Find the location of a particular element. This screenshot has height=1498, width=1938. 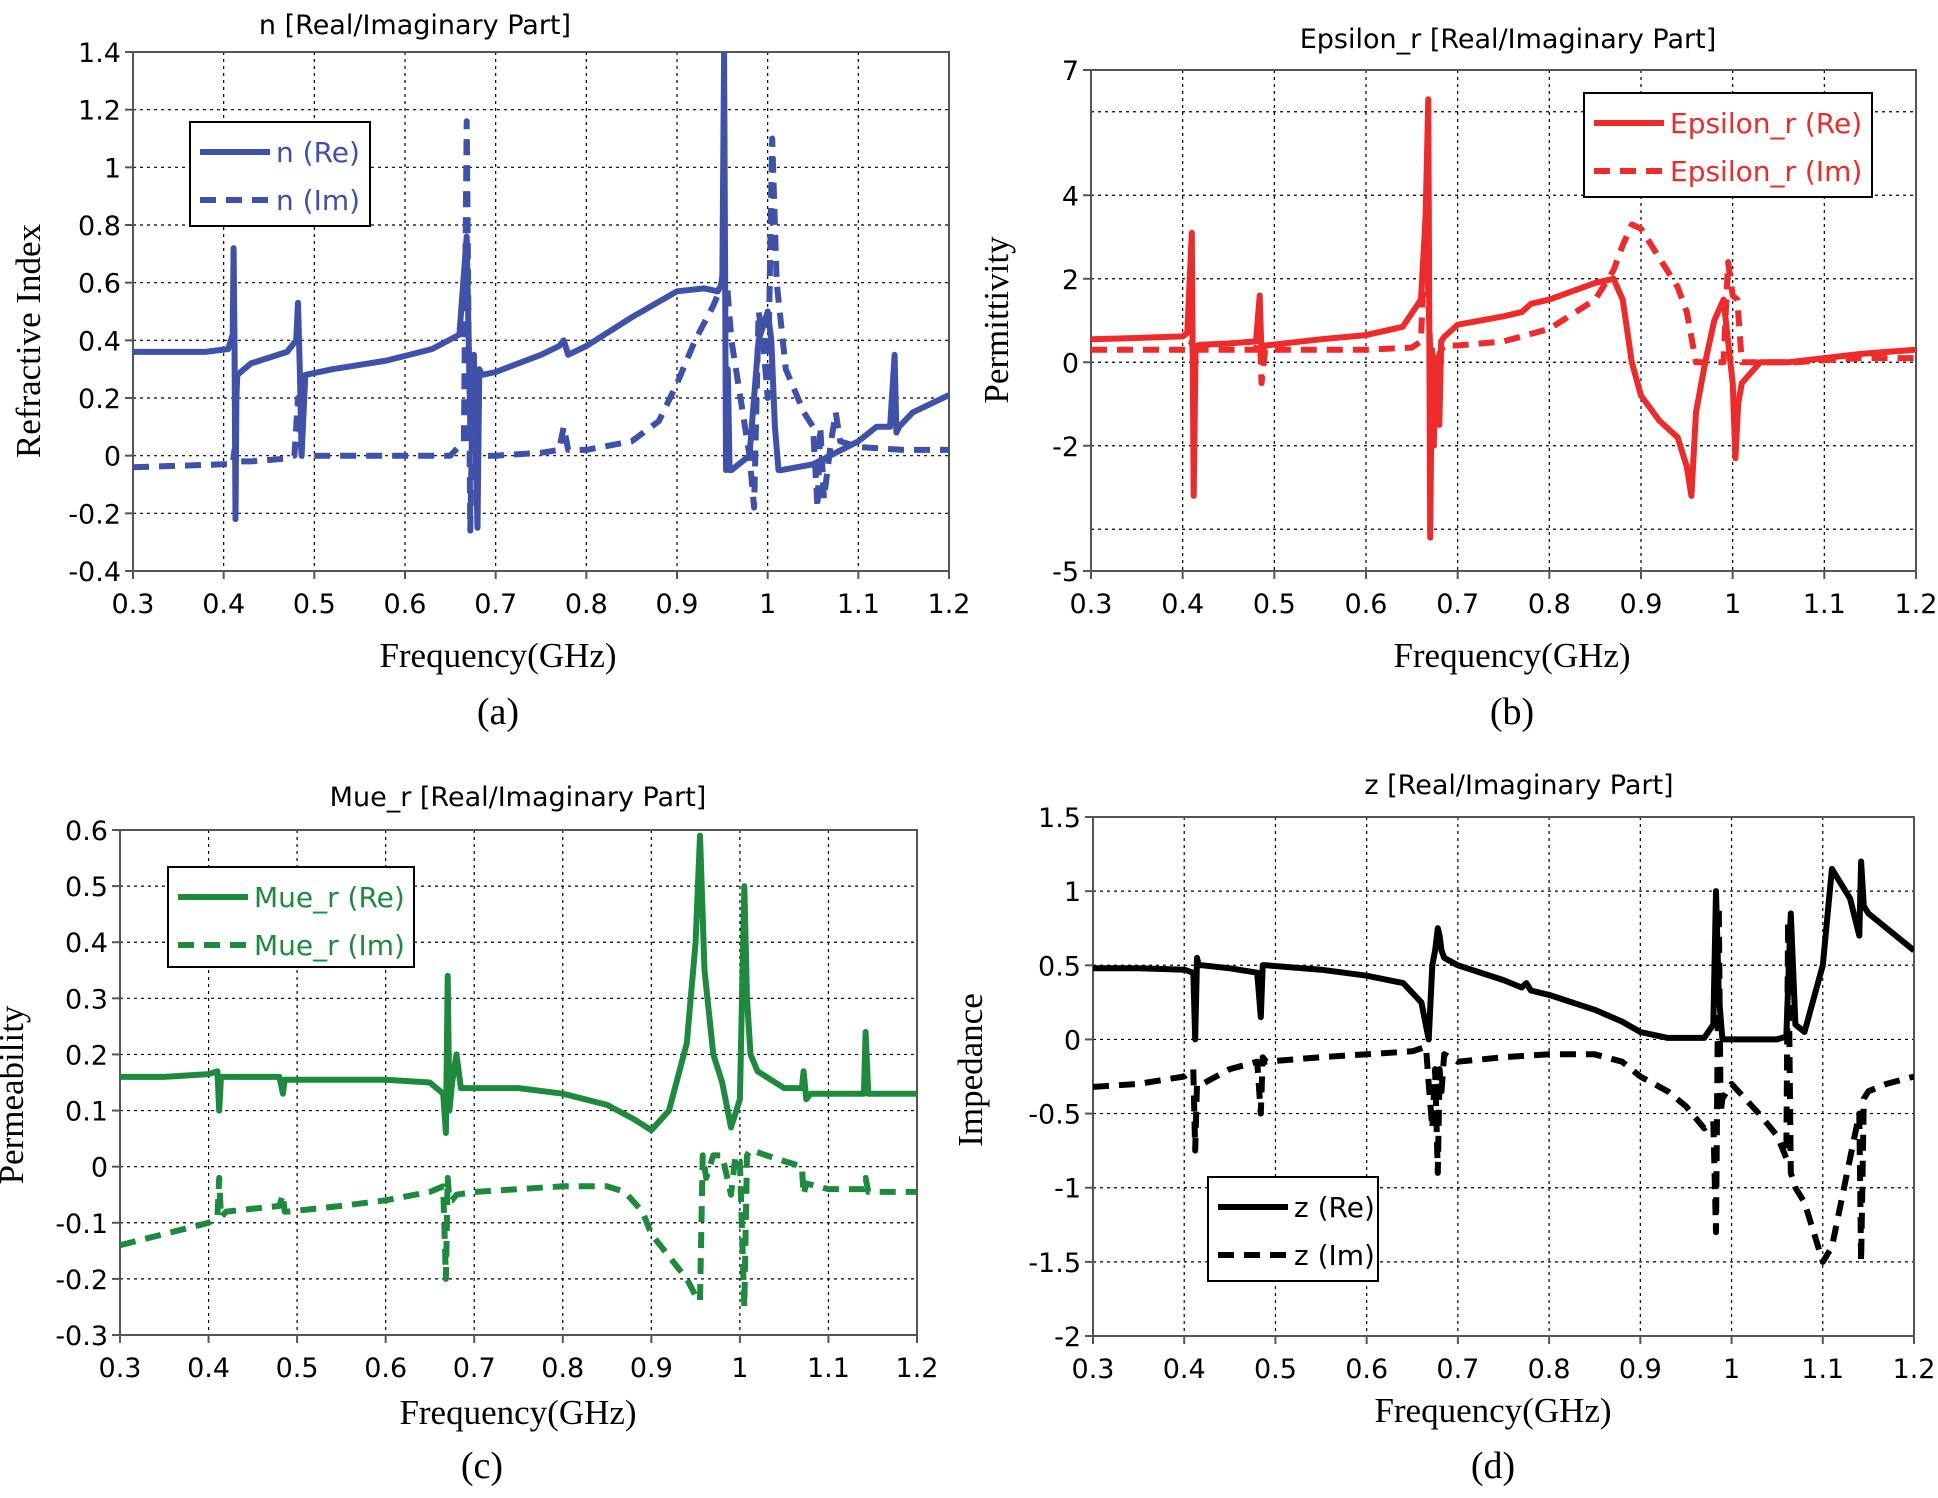

legend-label: Epsilon_r (Re) is located at coordinates (1766, 123).